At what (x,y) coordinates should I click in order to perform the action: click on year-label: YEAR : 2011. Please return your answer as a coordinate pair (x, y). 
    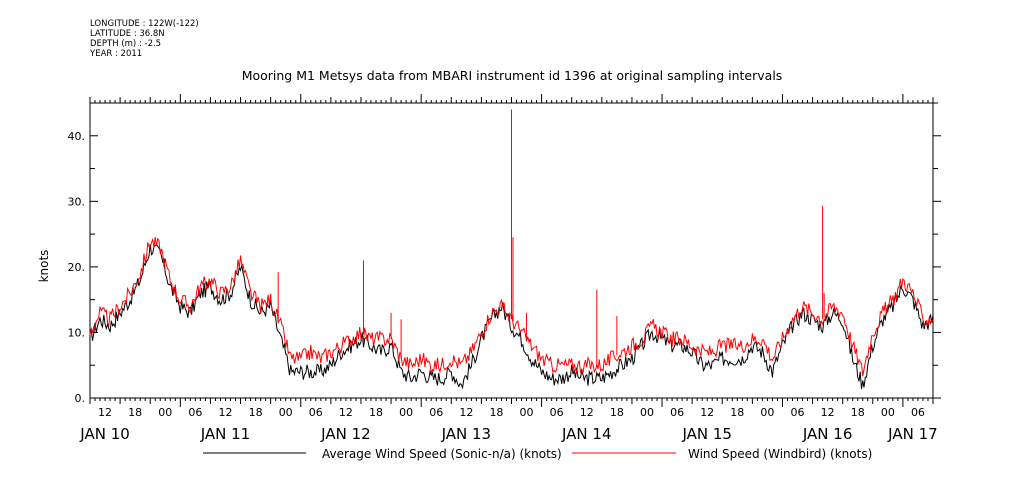
    Looking at the image, I should click on (116, 54).